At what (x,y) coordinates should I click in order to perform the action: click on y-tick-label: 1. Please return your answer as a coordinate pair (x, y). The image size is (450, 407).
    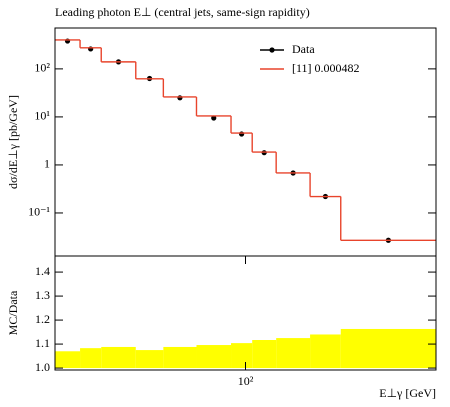
    Looking at the image, I should click on (47, 164).